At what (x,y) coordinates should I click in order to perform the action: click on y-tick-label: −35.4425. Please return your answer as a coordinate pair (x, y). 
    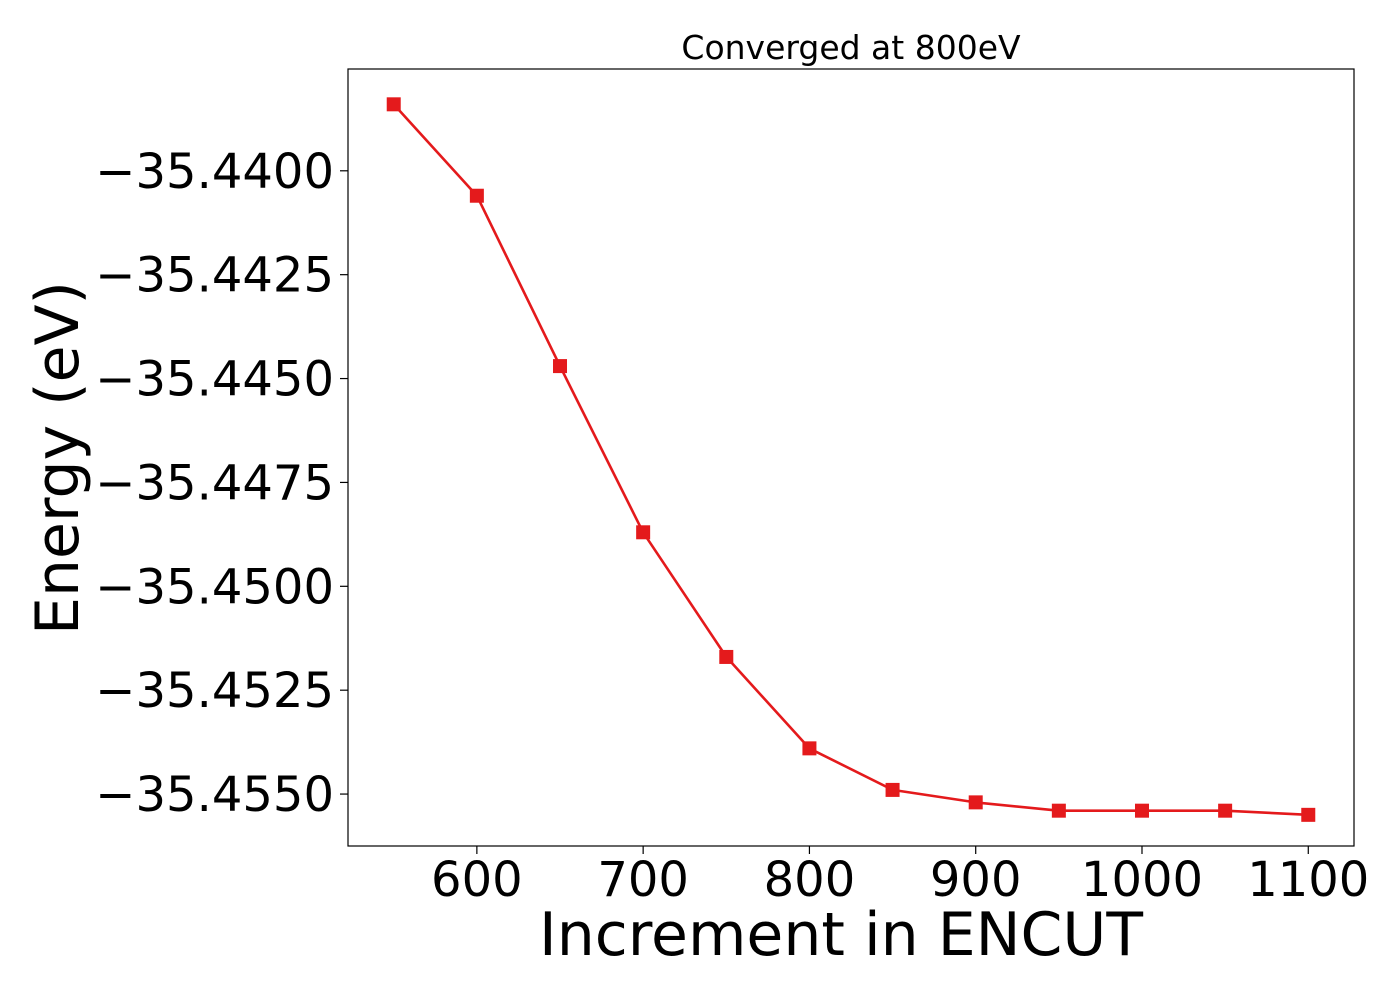
    Looking at the image, I should click on (214, 276).